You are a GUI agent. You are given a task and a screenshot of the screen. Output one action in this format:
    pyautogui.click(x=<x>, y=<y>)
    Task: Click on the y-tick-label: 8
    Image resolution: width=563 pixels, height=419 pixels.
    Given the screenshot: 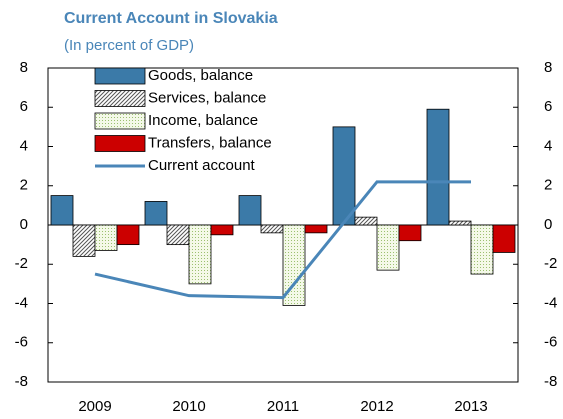 What is the action you would take?
    pyautogui.click(x=24, y=67)
    